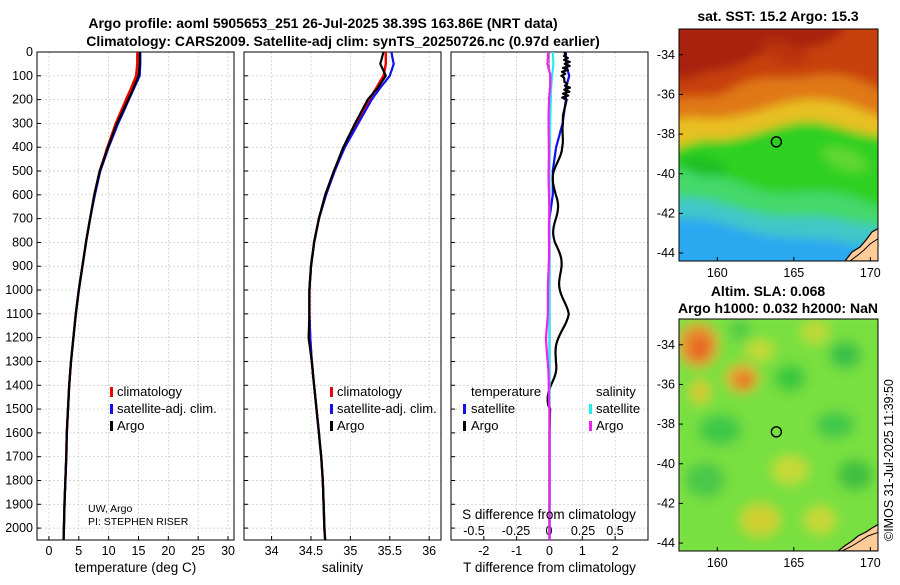 This screenshot has width=900, height=585. I want to click on salinity-series-group, so click(351, 296).